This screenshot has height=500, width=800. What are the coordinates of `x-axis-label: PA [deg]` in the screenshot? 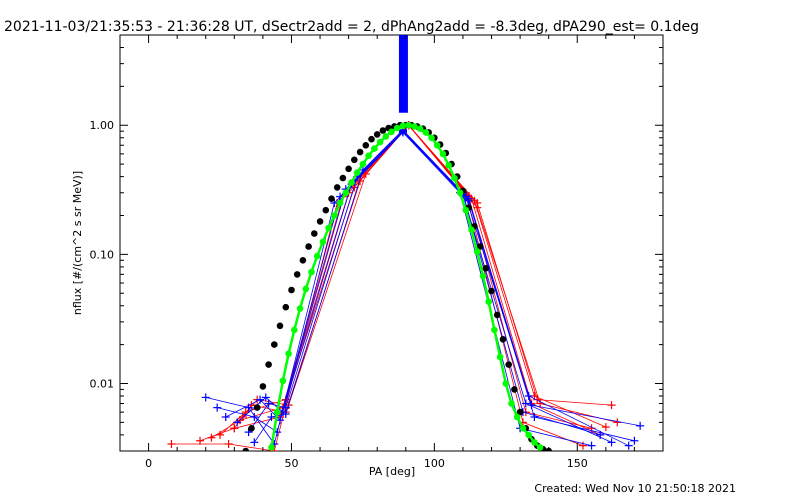 It's located at (392, 471).